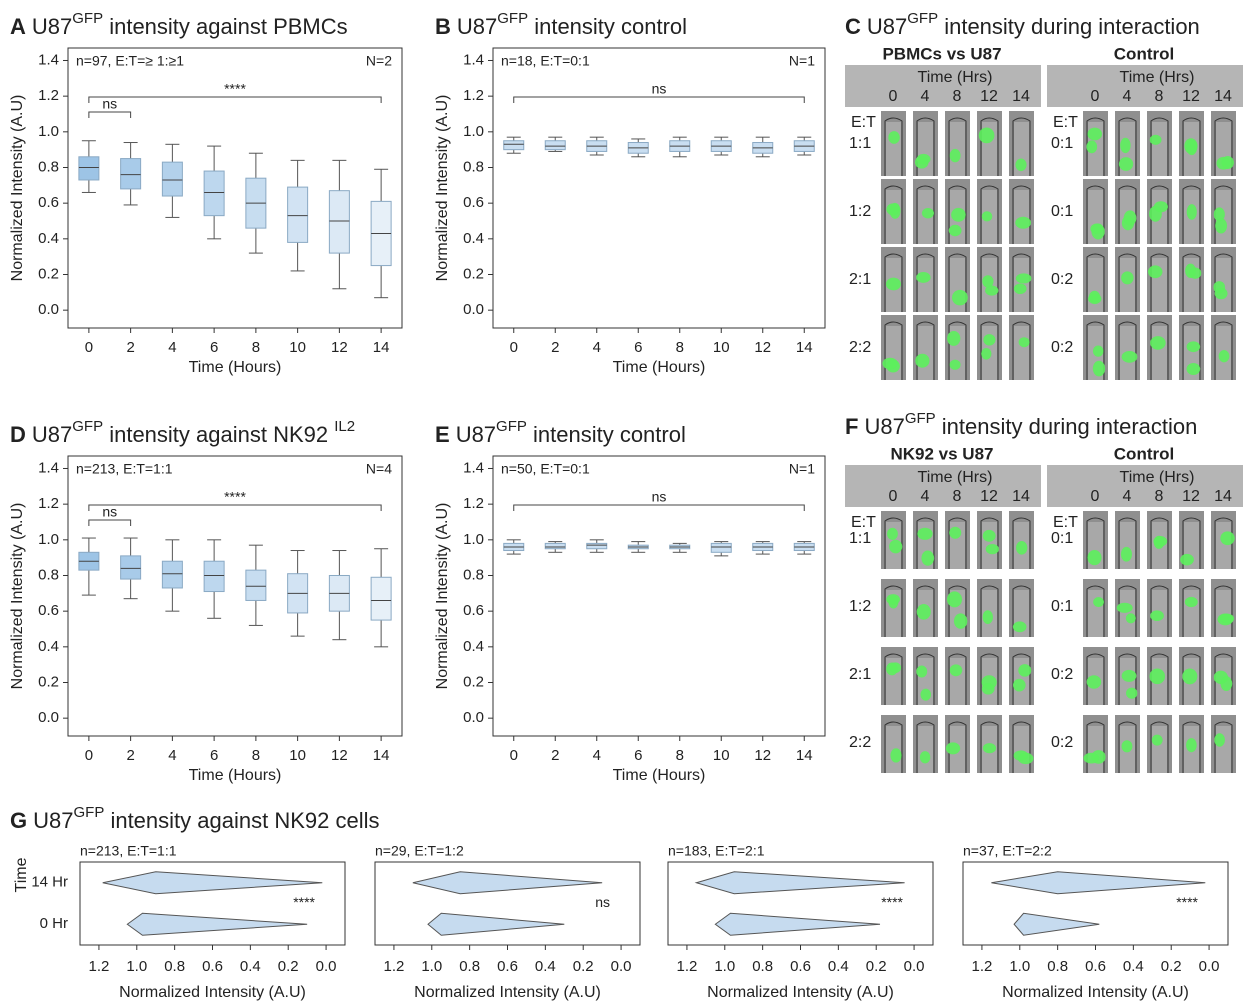 The height and width of the screenshot is (1002, 1258). Describe the element at coordinates (545, 469) in the screenshot. I see `n-label: n=50, E:T=0:1` at that location.